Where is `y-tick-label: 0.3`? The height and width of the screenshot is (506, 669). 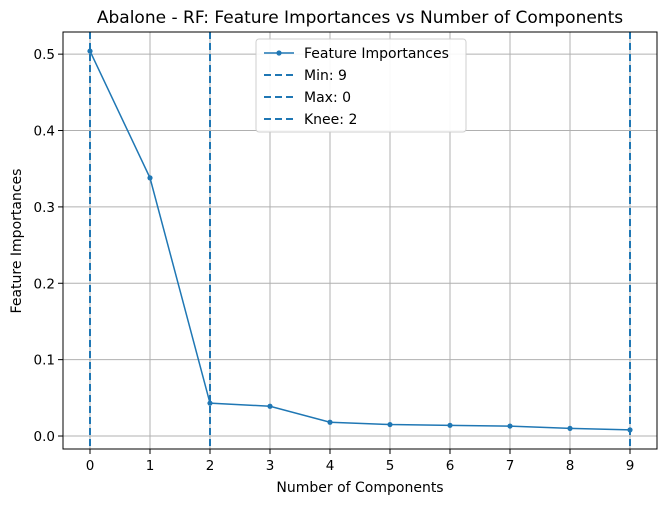 y-tick-label: 0.3 is located at coordinates (44, 208).